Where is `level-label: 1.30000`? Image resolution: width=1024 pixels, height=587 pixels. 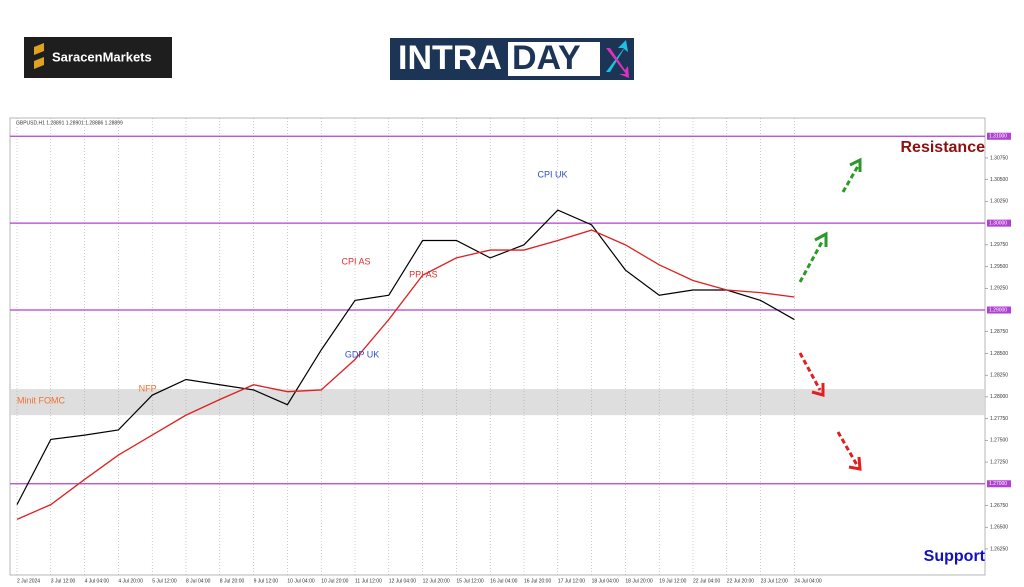 level-label: 1.30000 is located at coordinates (998, 223).